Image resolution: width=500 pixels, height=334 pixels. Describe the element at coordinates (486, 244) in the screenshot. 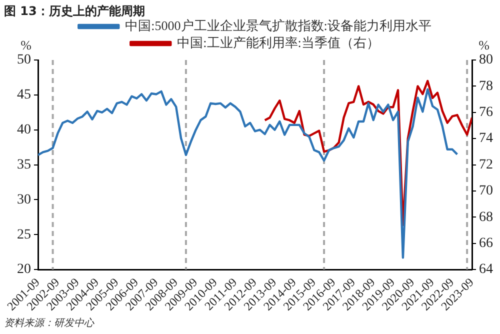

I see `y2-tick-label: 66` at that location.